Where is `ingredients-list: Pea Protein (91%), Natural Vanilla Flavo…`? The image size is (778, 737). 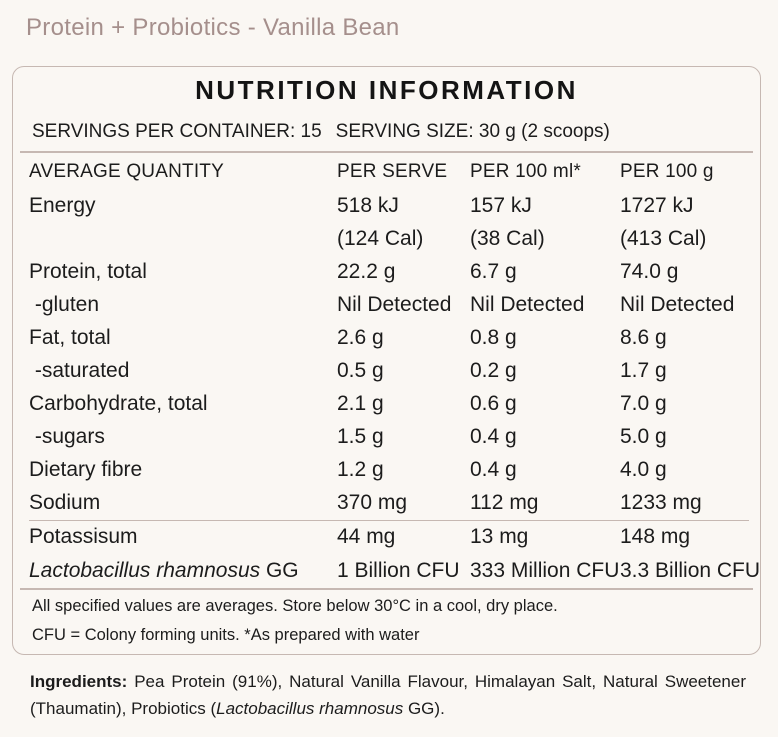
ingredients-list: Pea Protein (91%), Natural Vanilla Flavo… is located at coordinates (390, 695).